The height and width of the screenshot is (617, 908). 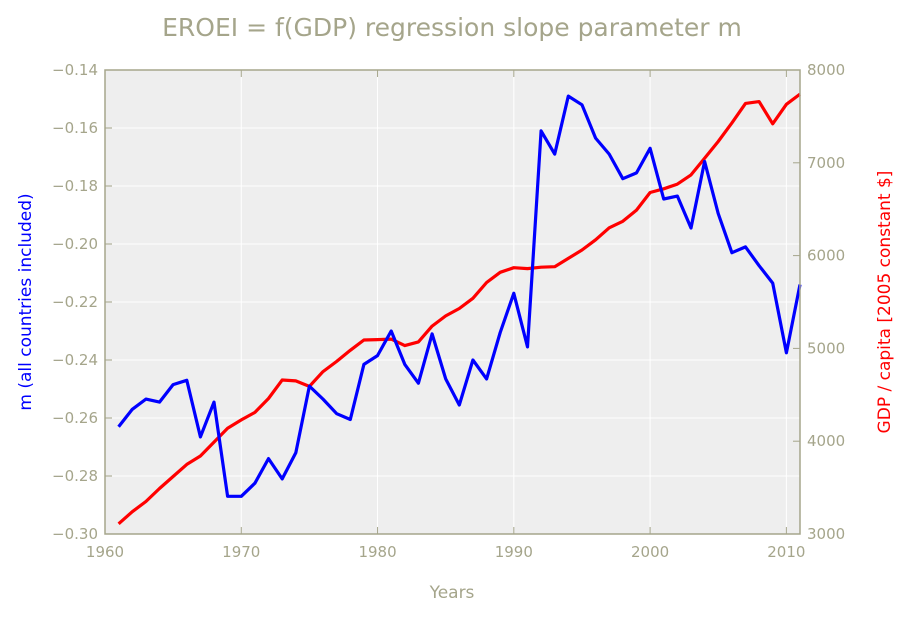 What do you see at coordinates (819, 302) in the screenshot?
I see `y-axis-right: 8000 7000 6000 5000 4000 3000` at bounding box center [819, 302].